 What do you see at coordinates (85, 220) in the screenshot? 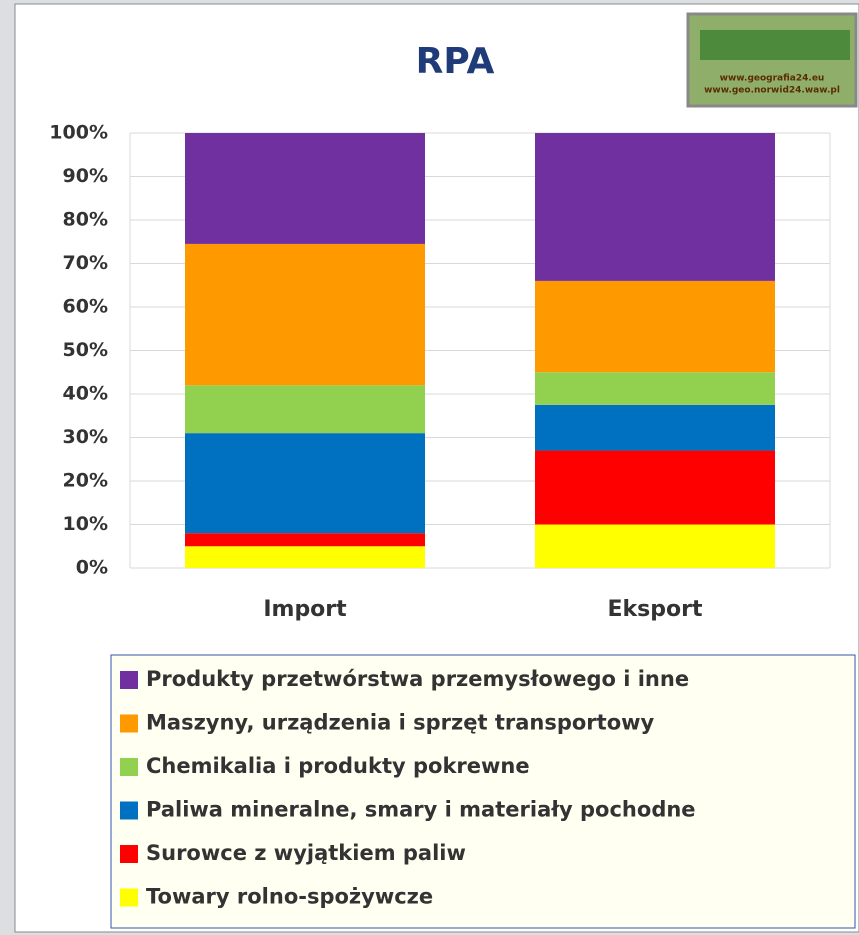
I see `y-tick-label: 80%` at bounding box center [85, 220].